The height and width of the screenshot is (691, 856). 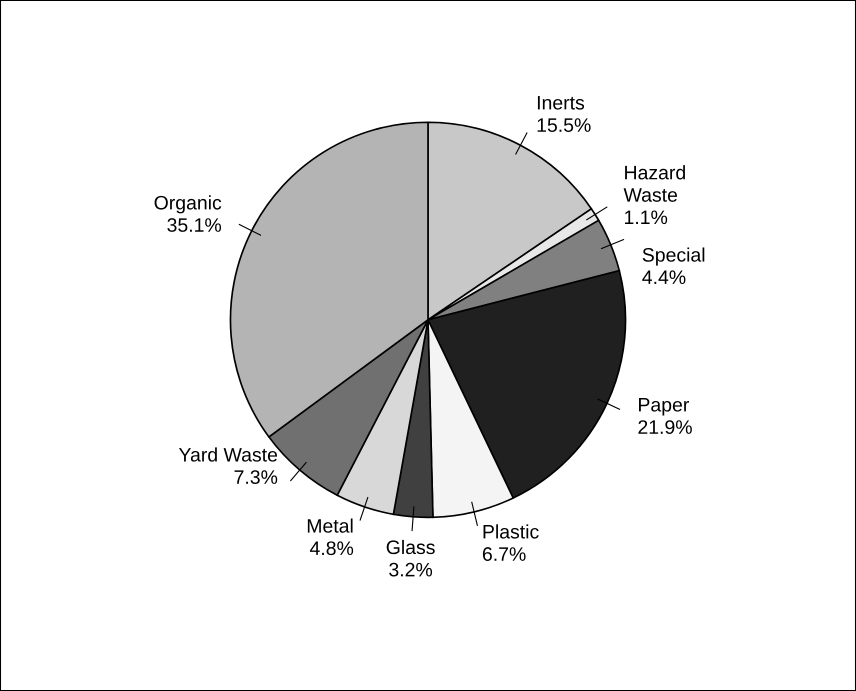 What do you see at coordinates (188, 204) in the screenshot?
I see `slice-label: Organic` at bounding box center [188, 204].